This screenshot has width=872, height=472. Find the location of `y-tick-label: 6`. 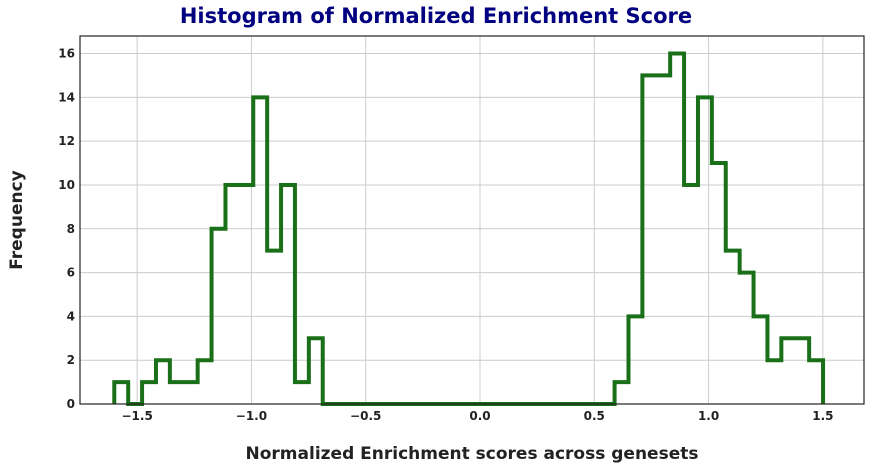

y-tick-label: 6 is located at coordinates (71, 273).